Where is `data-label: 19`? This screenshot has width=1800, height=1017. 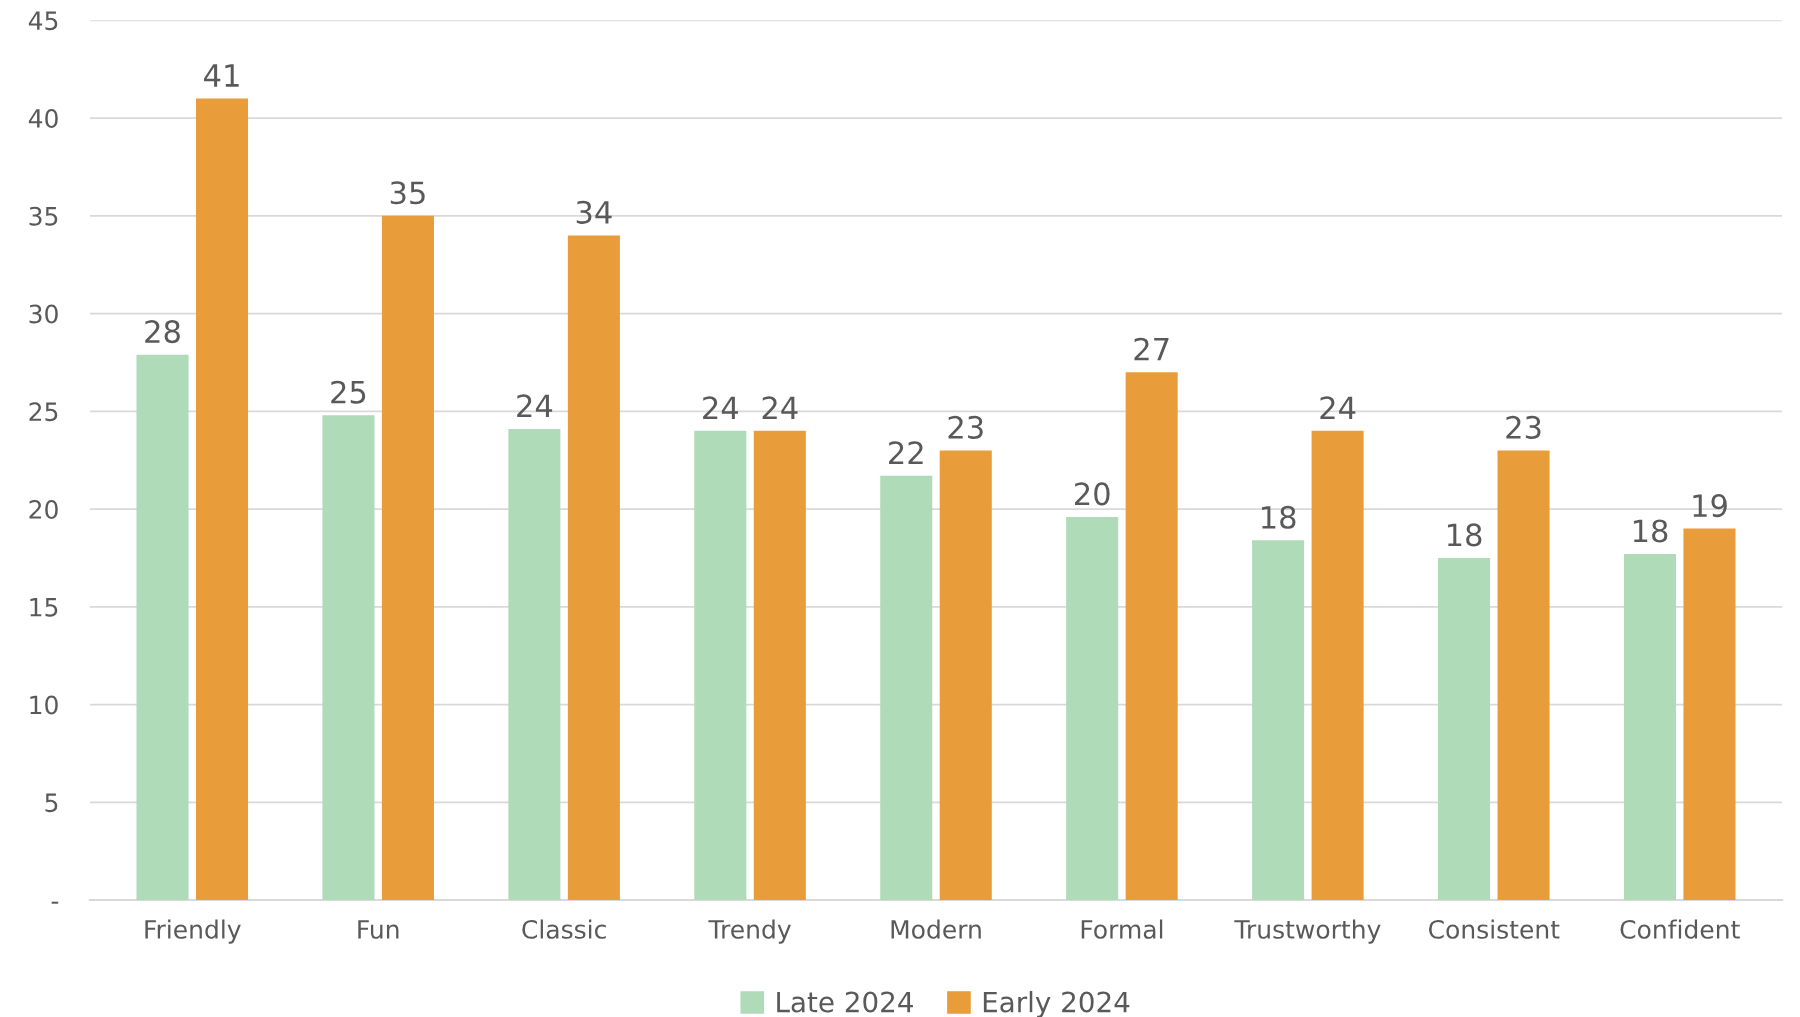 data-label: 19 is located at coordinates (1710, 506).